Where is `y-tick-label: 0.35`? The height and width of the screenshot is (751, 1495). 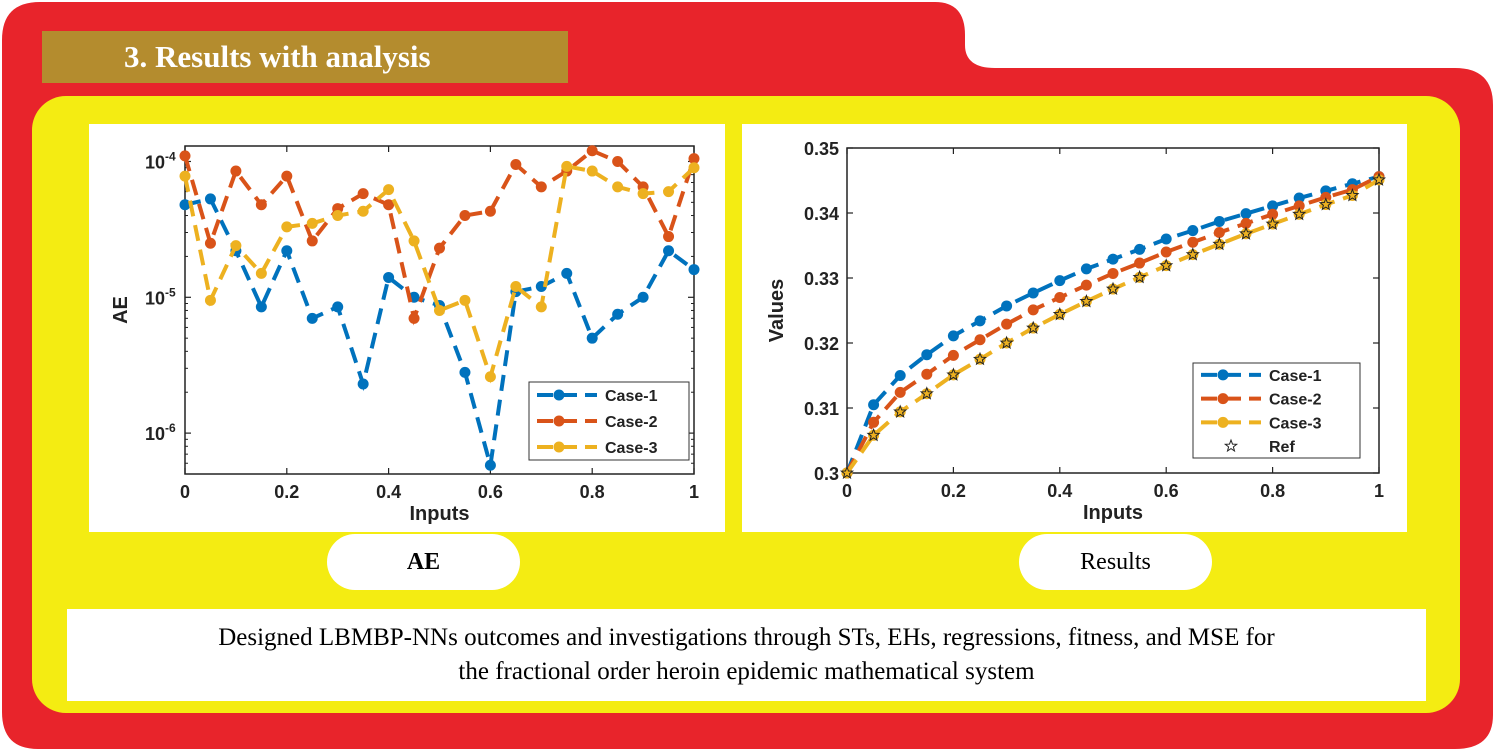
y-tick-label: 0.35 is located at coordinates (821, 149).